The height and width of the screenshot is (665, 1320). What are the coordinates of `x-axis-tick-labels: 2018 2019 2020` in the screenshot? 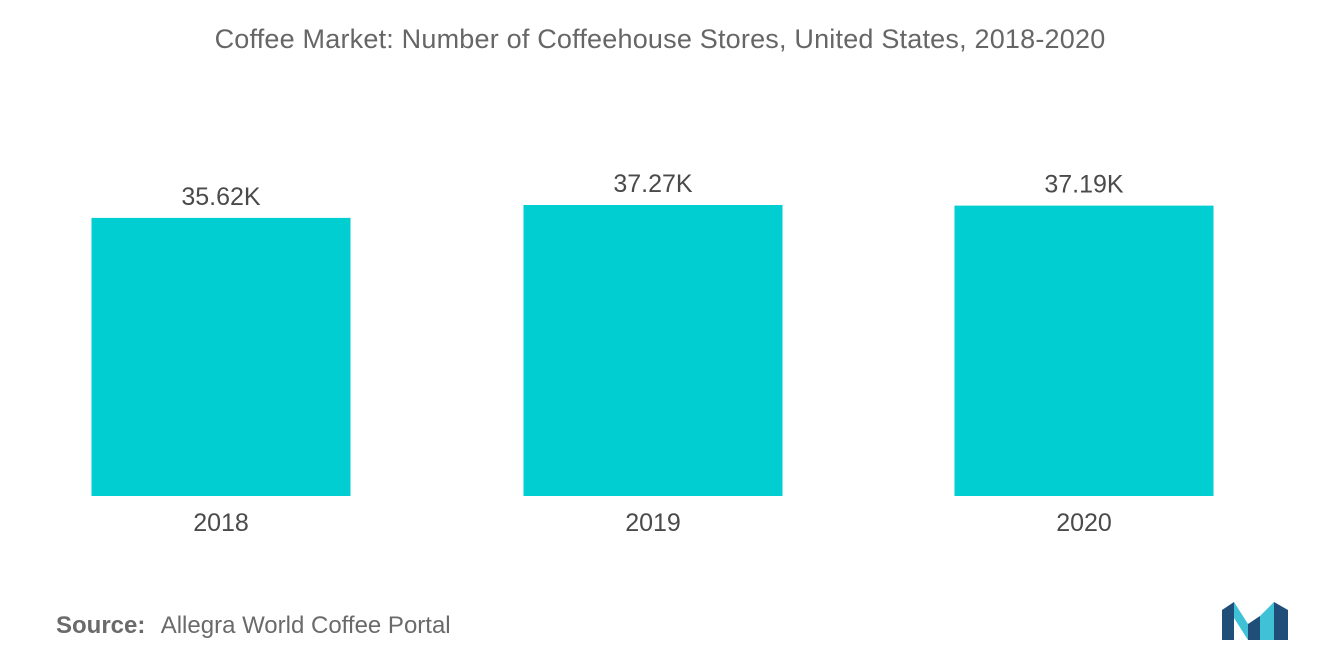 It's located at (652, 523).